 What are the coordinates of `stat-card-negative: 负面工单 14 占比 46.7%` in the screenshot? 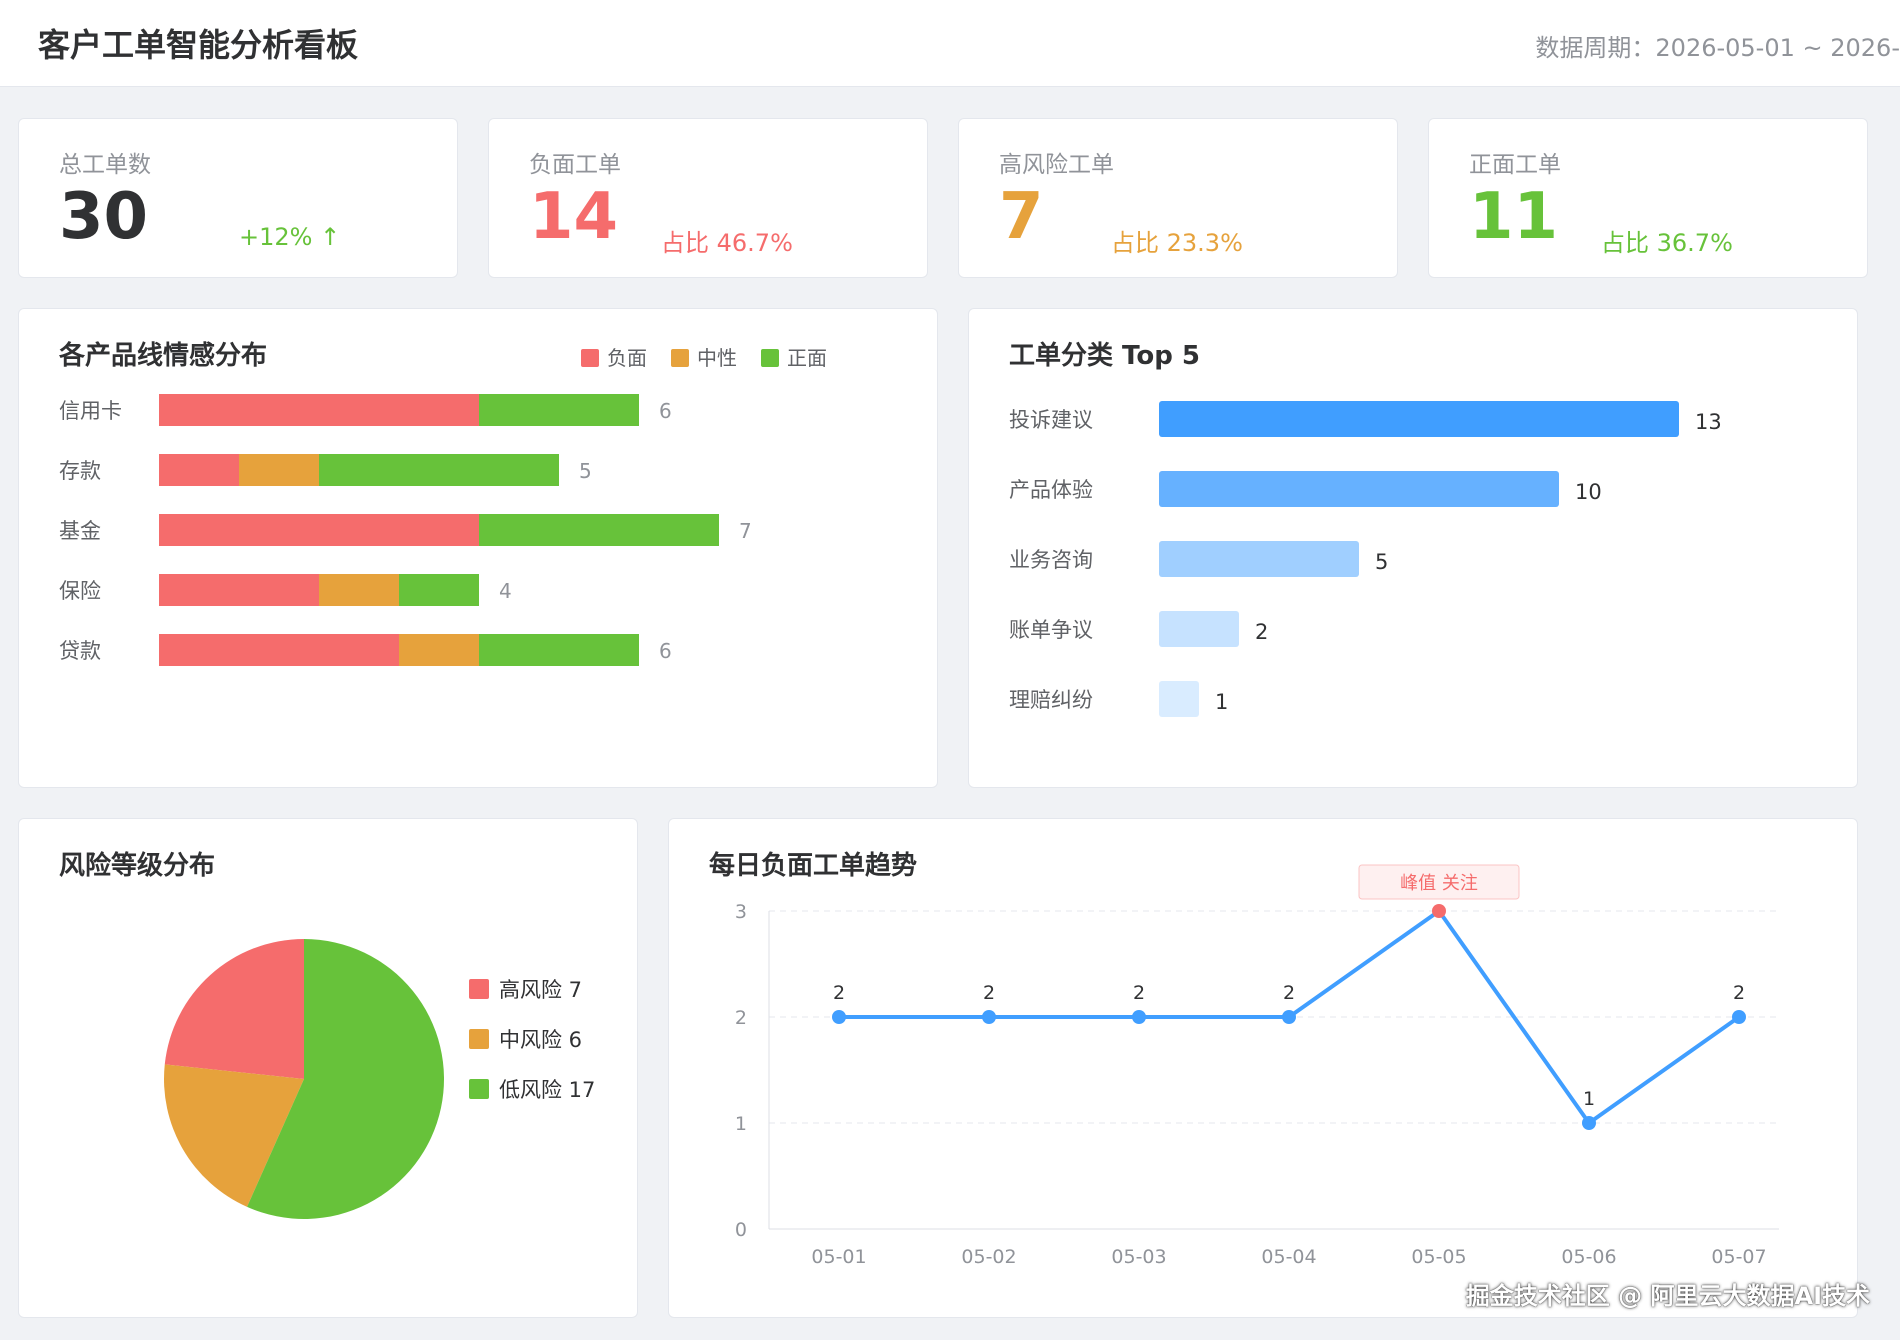 It's located at (708, 198).